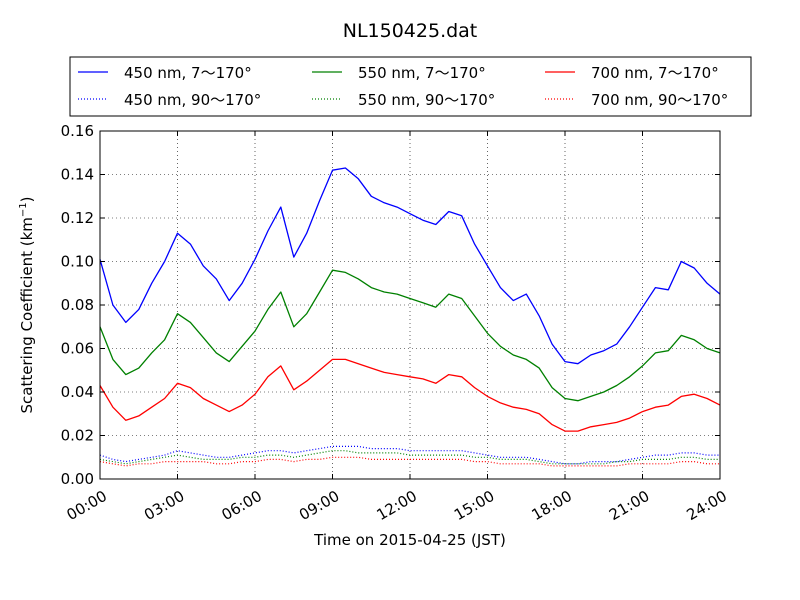  I want to click on legend-label: 700 nm, 90～170°, so click(659, 100).